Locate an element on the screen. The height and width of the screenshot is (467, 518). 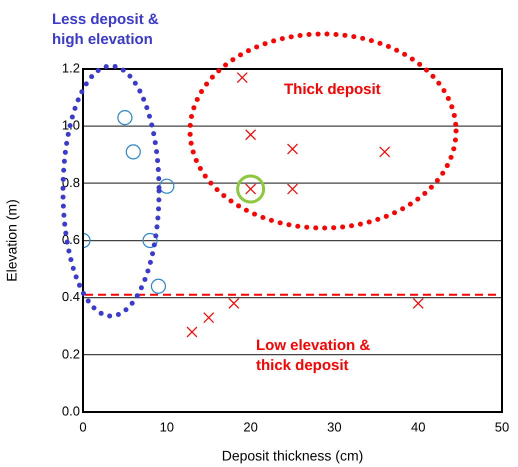
x-tick-label: 20 is located at coordinates (250, 426).